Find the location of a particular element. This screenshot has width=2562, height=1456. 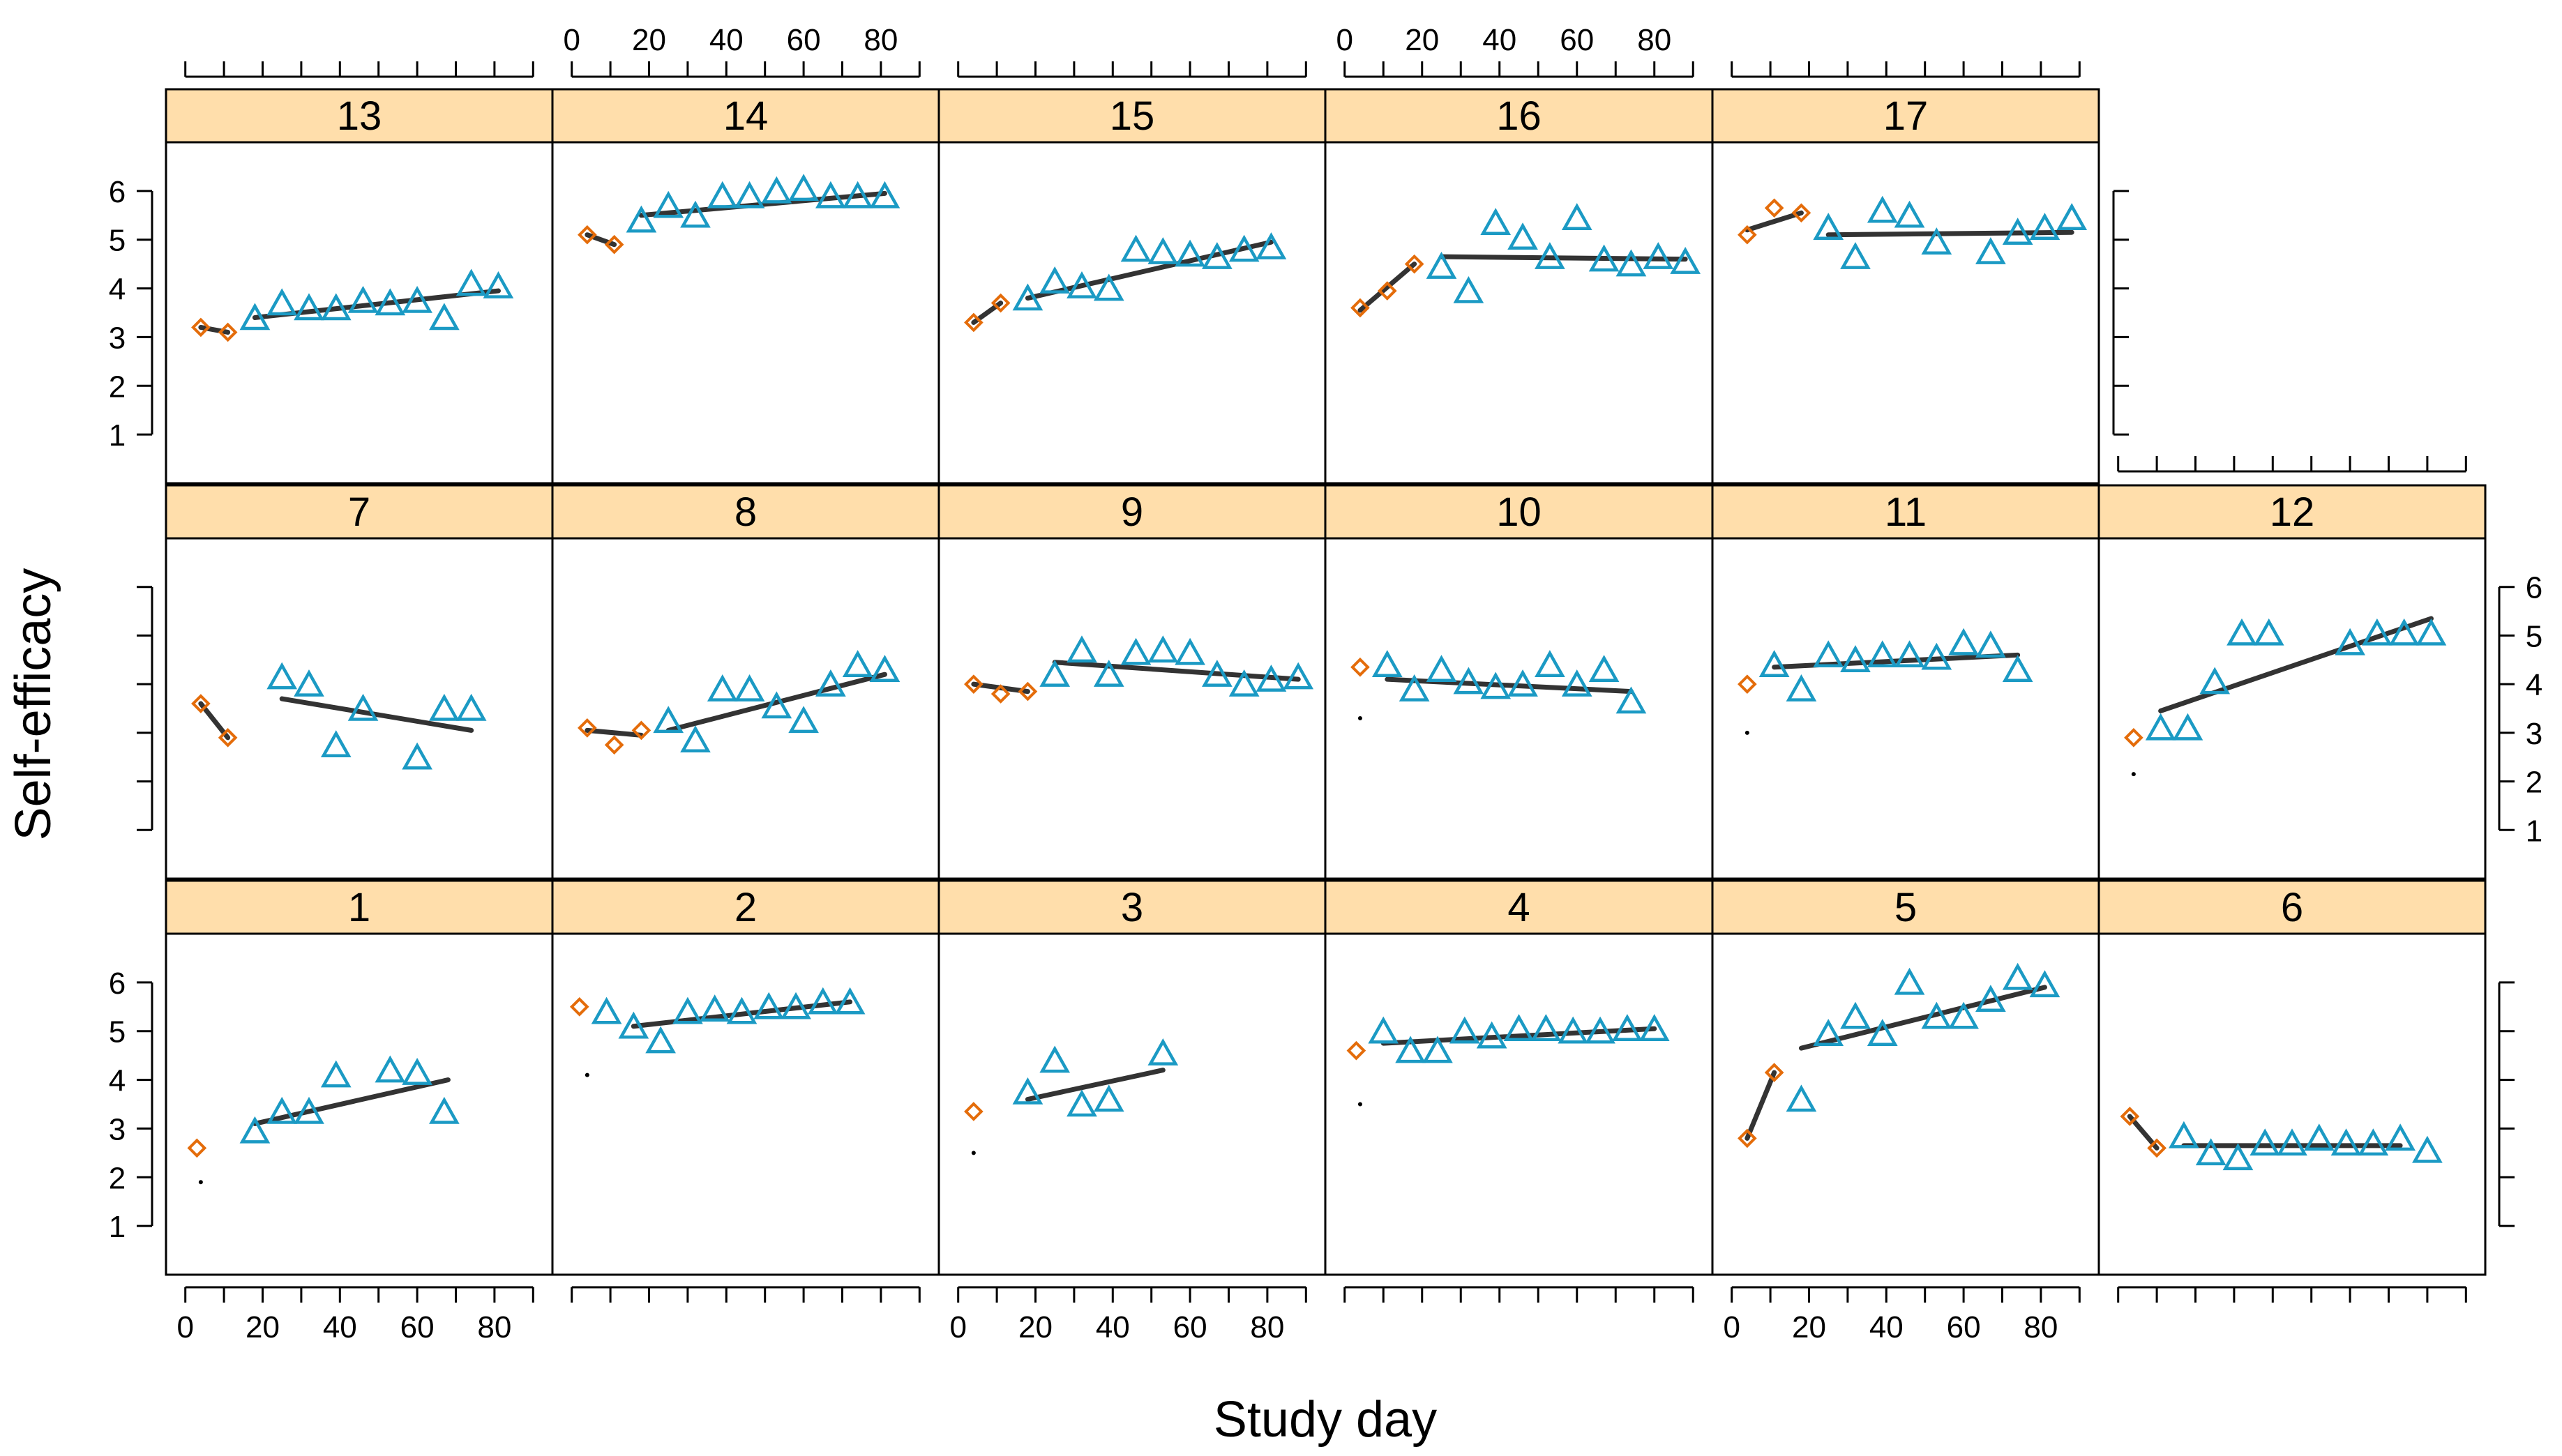

strip-label-11: 11 is located at coordinates (1906, 512).